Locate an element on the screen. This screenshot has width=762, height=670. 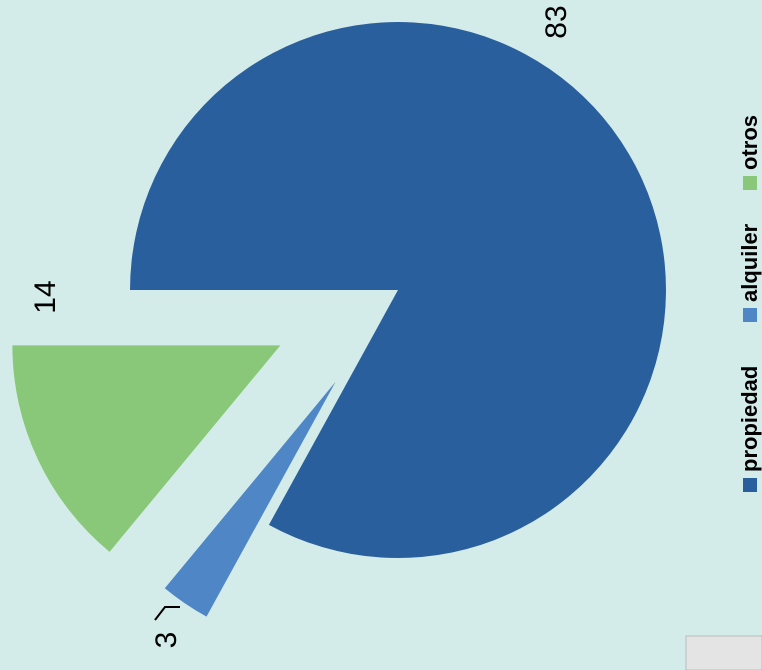
legend-label: alquiler is located at coordinates (749, 262).